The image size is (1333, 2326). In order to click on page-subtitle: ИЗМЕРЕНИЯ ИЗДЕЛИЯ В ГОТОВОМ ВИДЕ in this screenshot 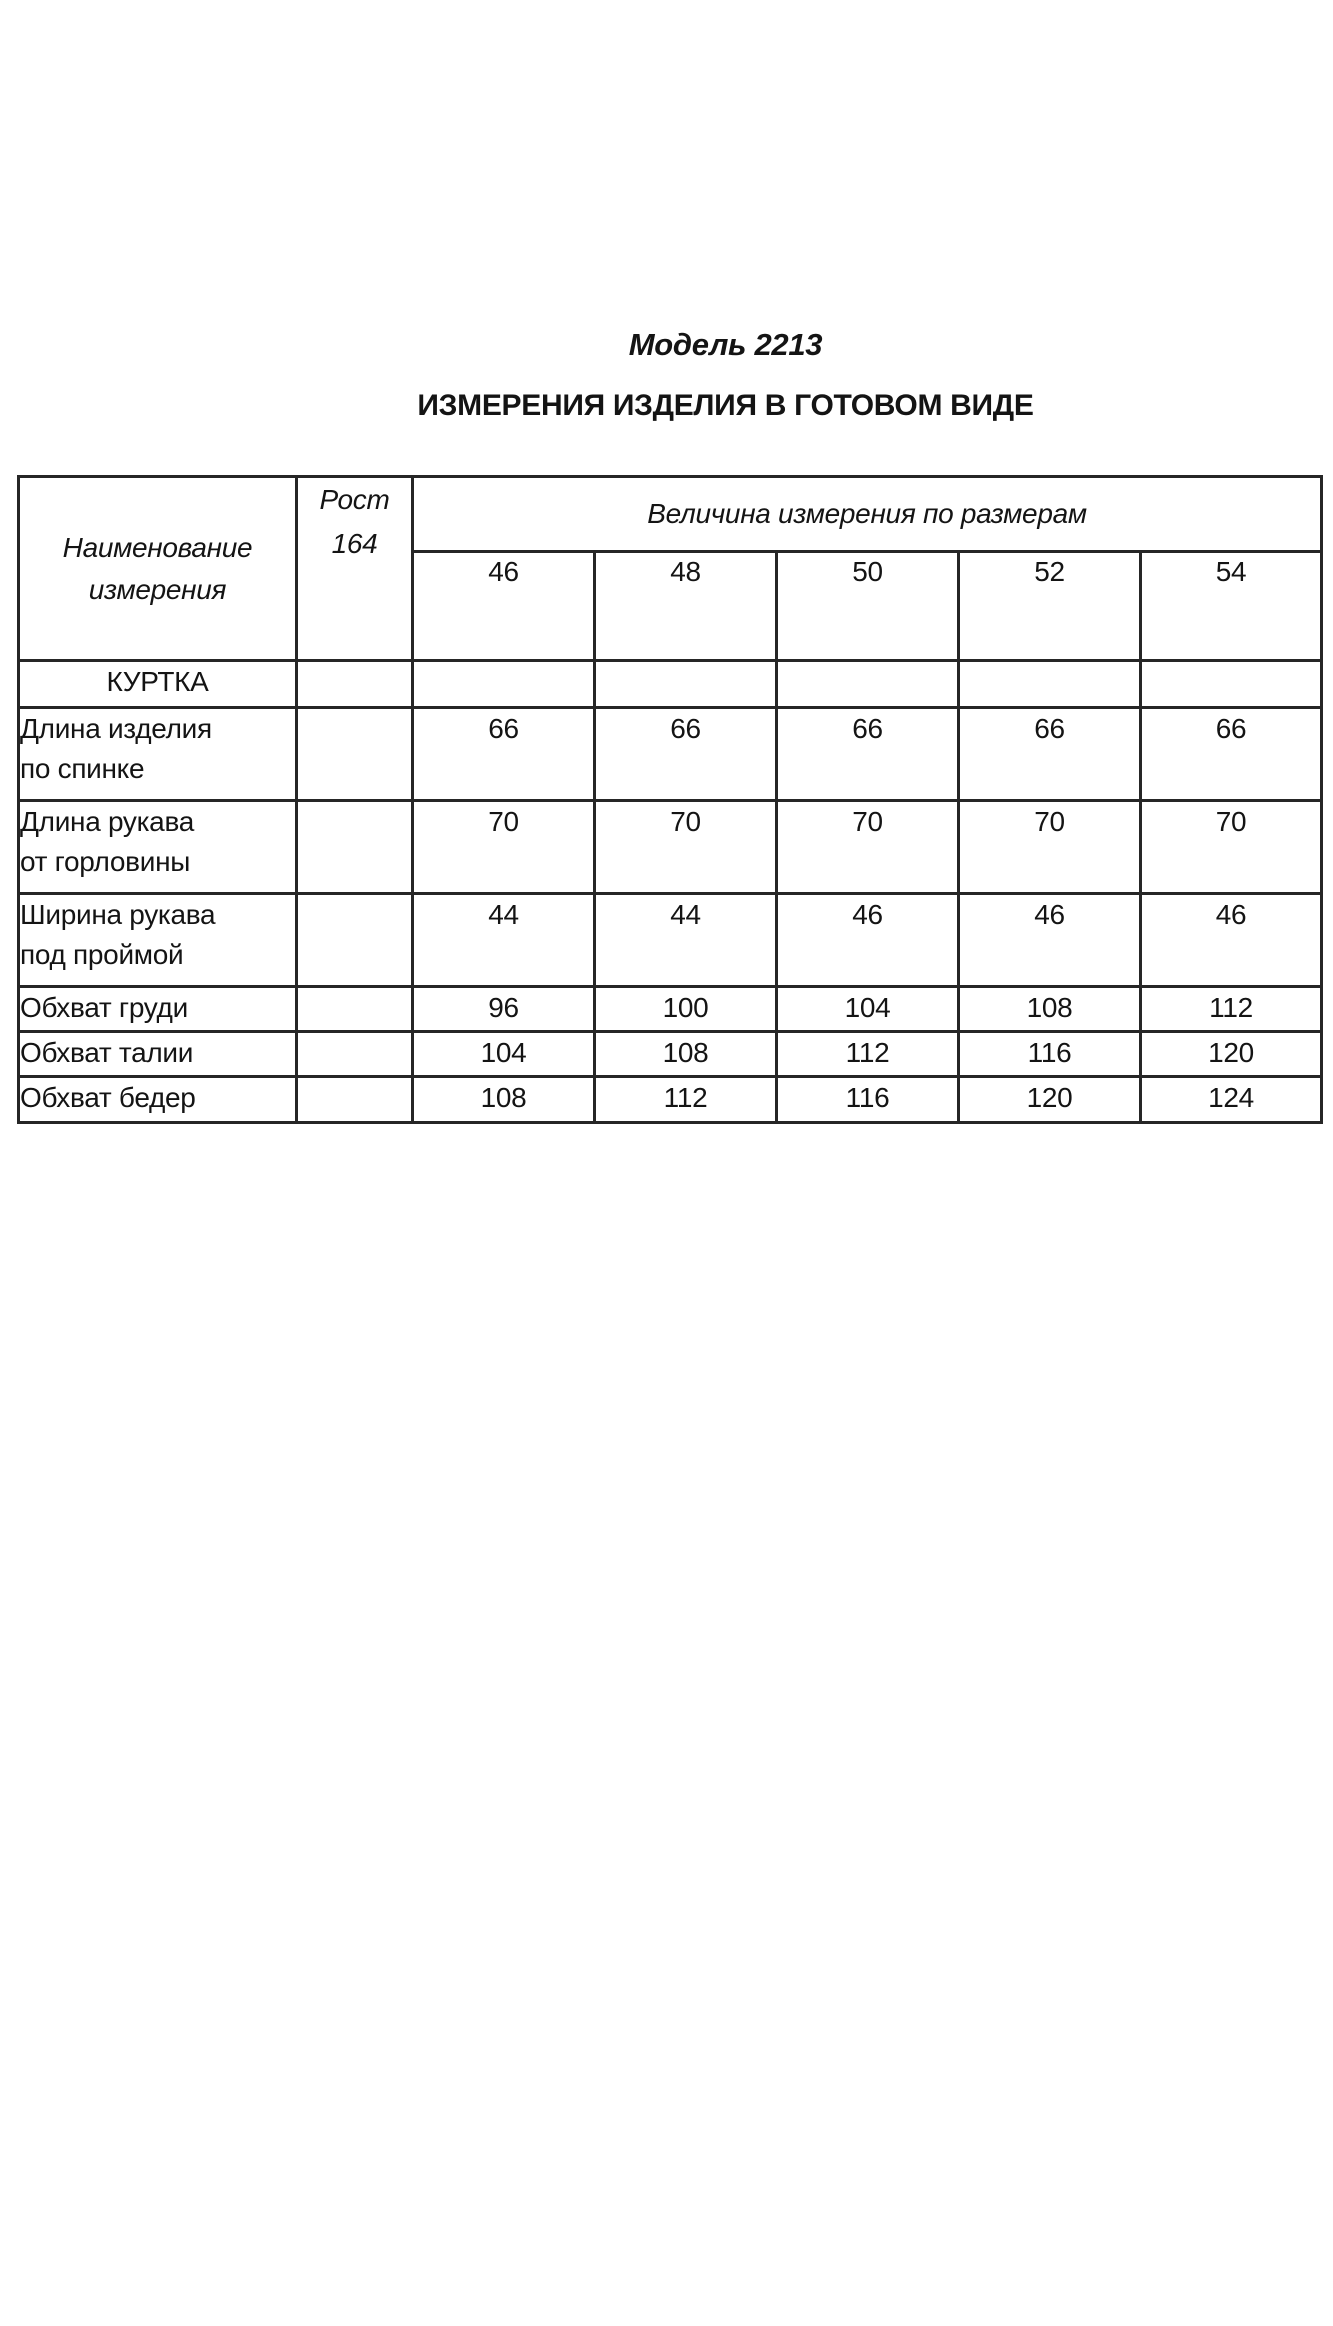, I will do `click(725, 405)`.